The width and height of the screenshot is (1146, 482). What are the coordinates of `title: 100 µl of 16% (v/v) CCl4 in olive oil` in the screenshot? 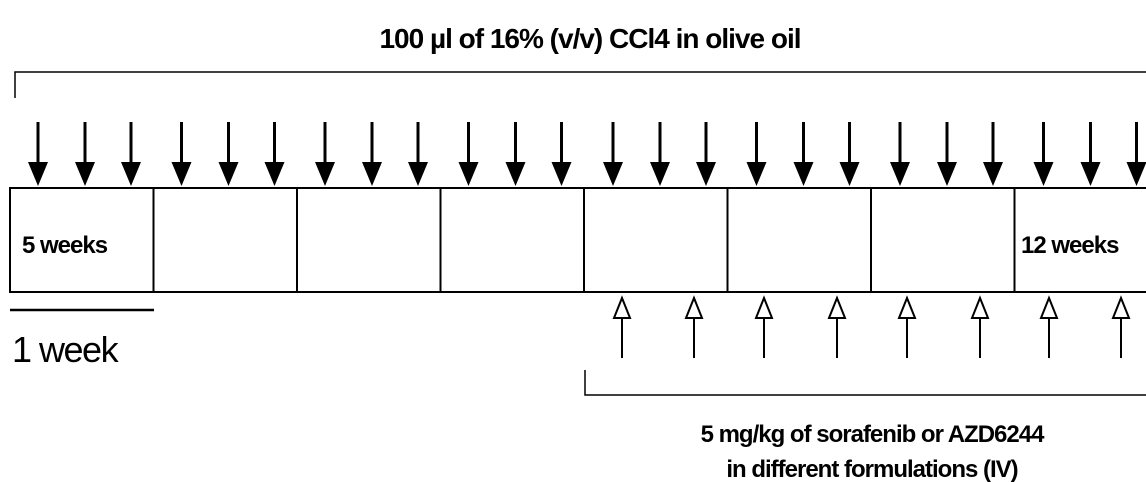 It's located at (589, 38).